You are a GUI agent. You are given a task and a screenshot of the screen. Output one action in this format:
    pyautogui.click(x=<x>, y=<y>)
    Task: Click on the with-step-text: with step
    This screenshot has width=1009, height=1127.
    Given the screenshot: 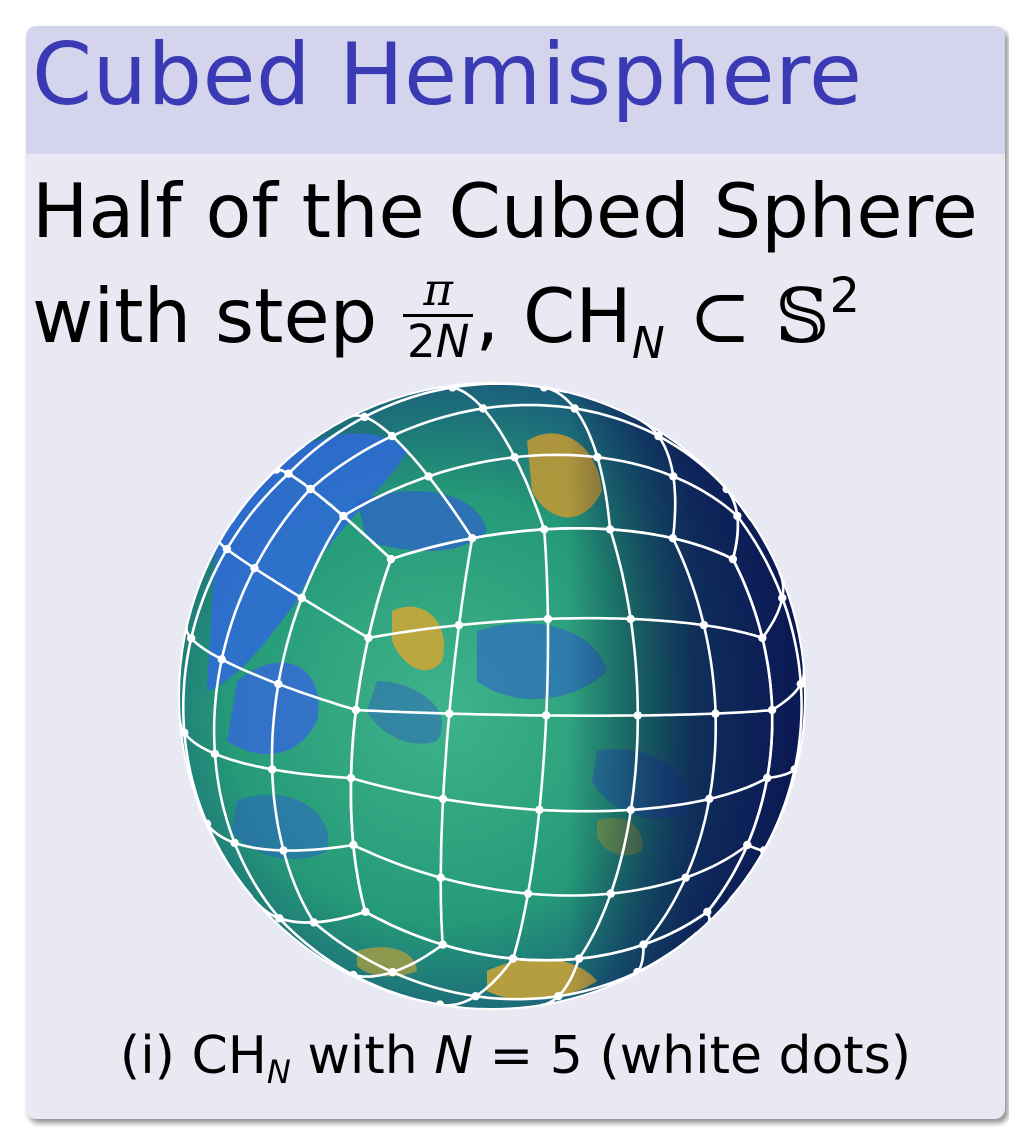 What is the action you would take?
    pyautogui.click(x=205, y=316)
    